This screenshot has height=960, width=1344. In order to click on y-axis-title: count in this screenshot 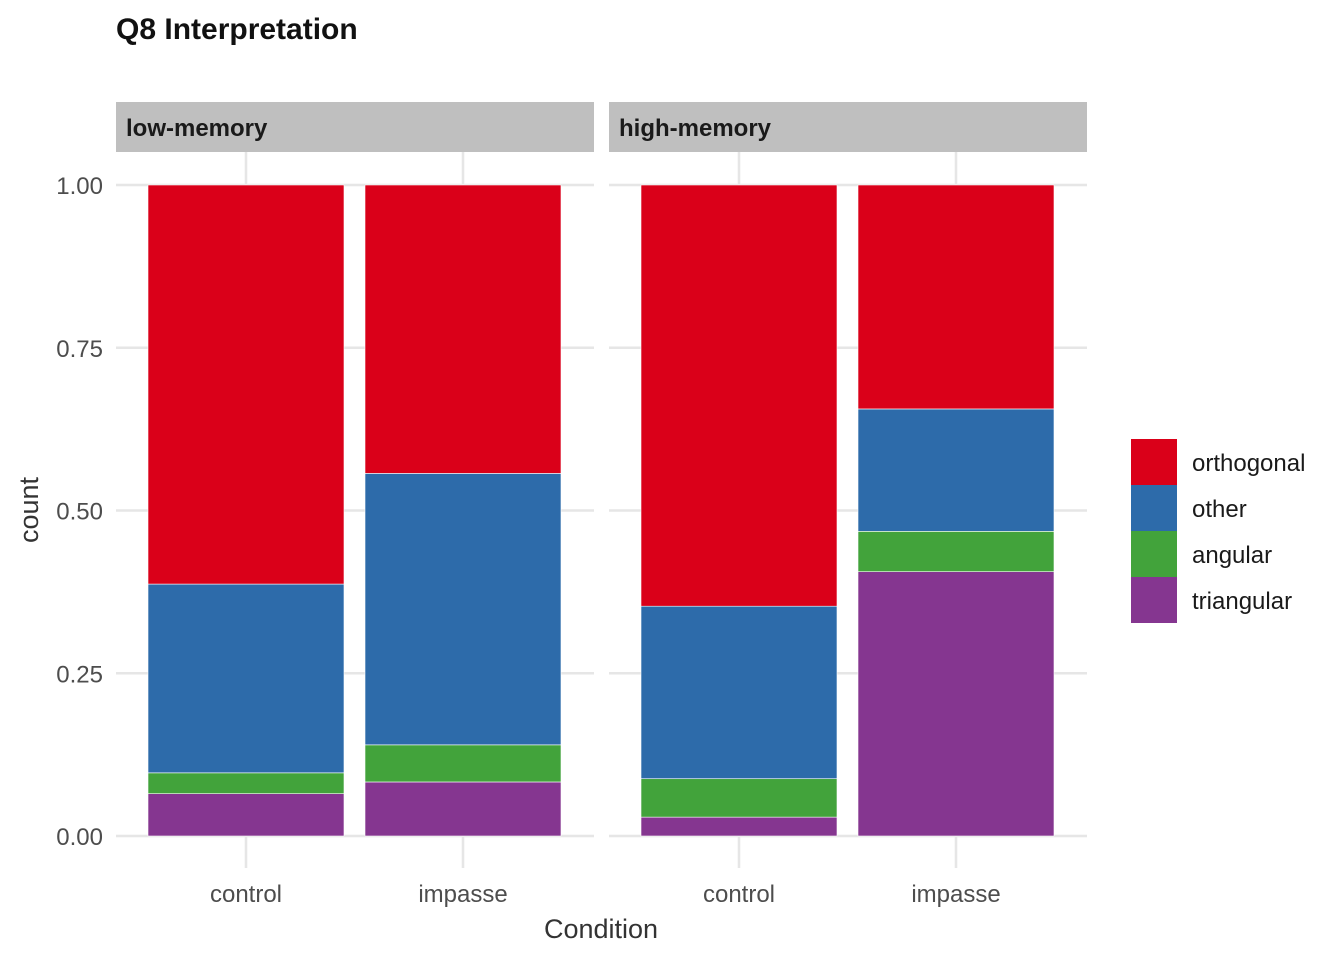, I will do `click(29, 509)`.